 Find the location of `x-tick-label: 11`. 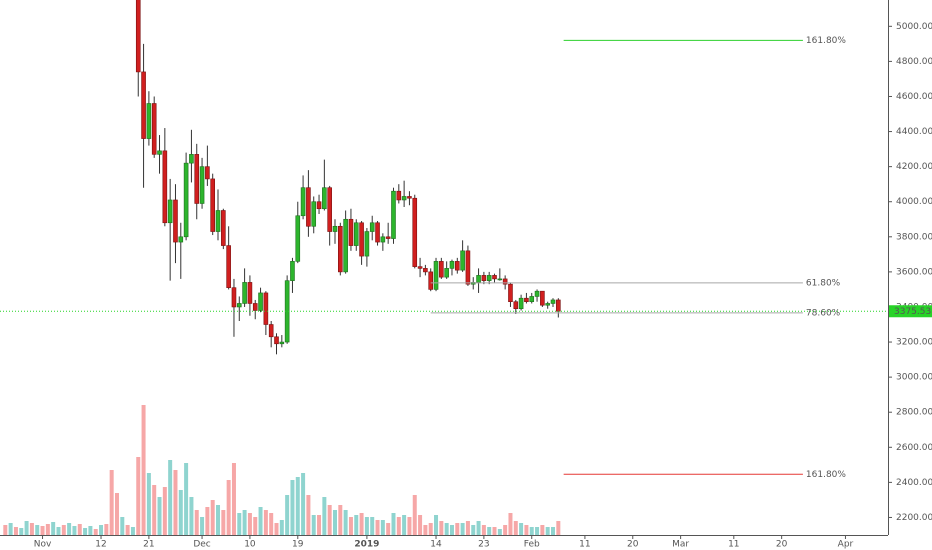

x-tick-label: 11 is located at coordinates (733, 545).